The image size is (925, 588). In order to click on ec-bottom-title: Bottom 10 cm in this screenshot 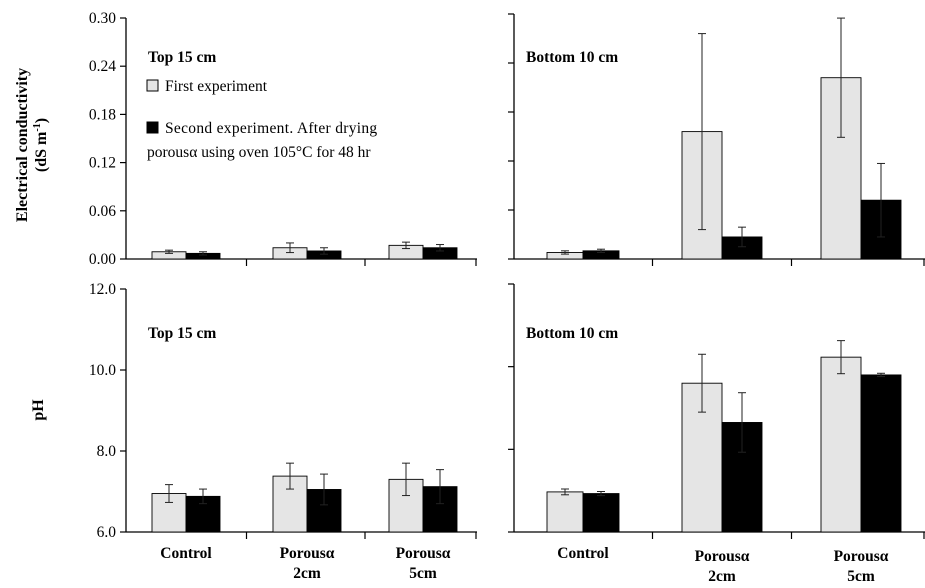, I will do `click(572, 57)`.